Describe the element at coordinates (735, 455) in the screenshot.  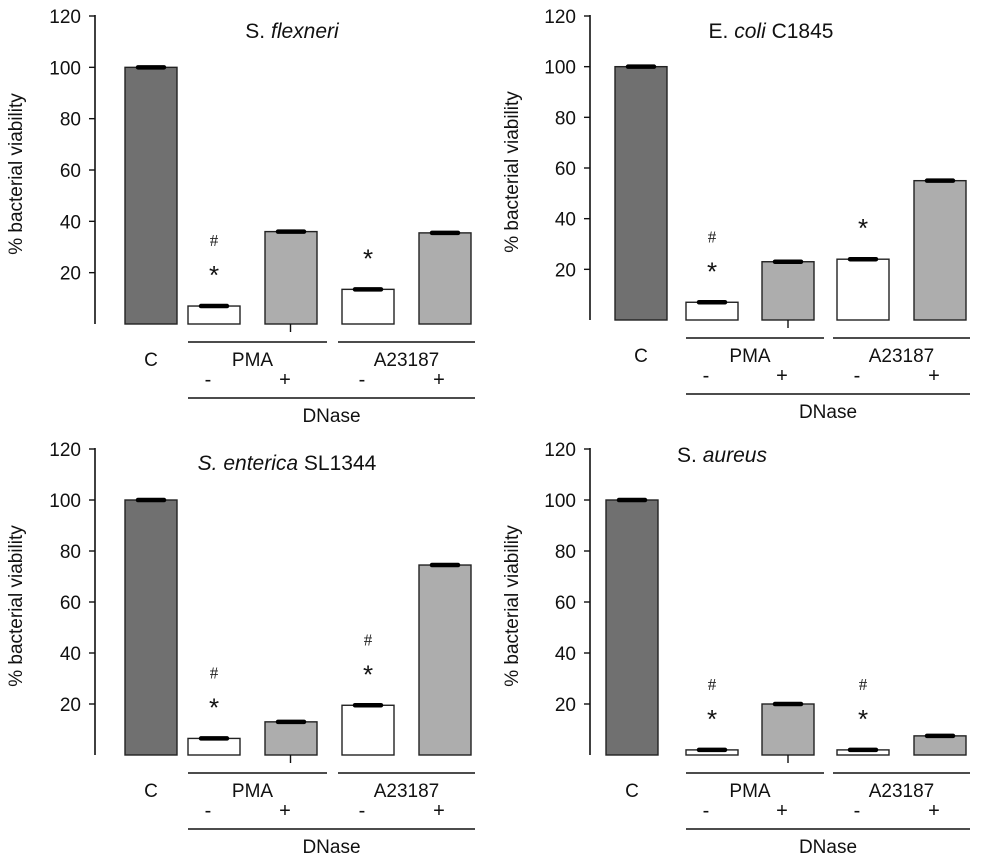
I see `title-species: aureus` at that location.